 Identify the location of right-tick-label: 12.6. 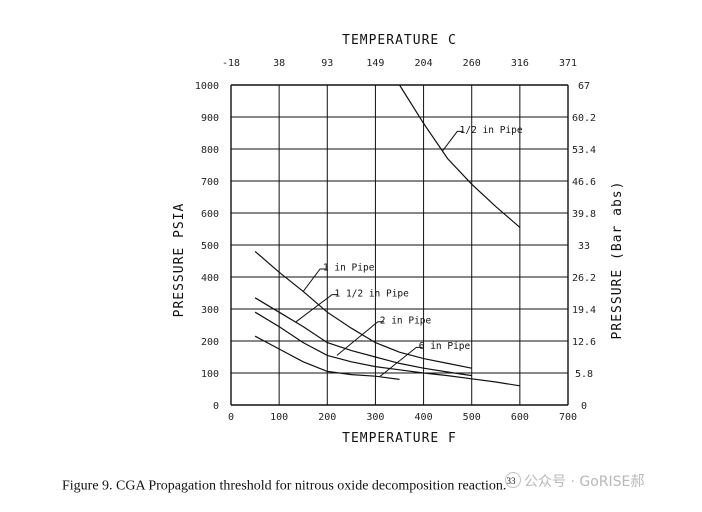
(584, 342).